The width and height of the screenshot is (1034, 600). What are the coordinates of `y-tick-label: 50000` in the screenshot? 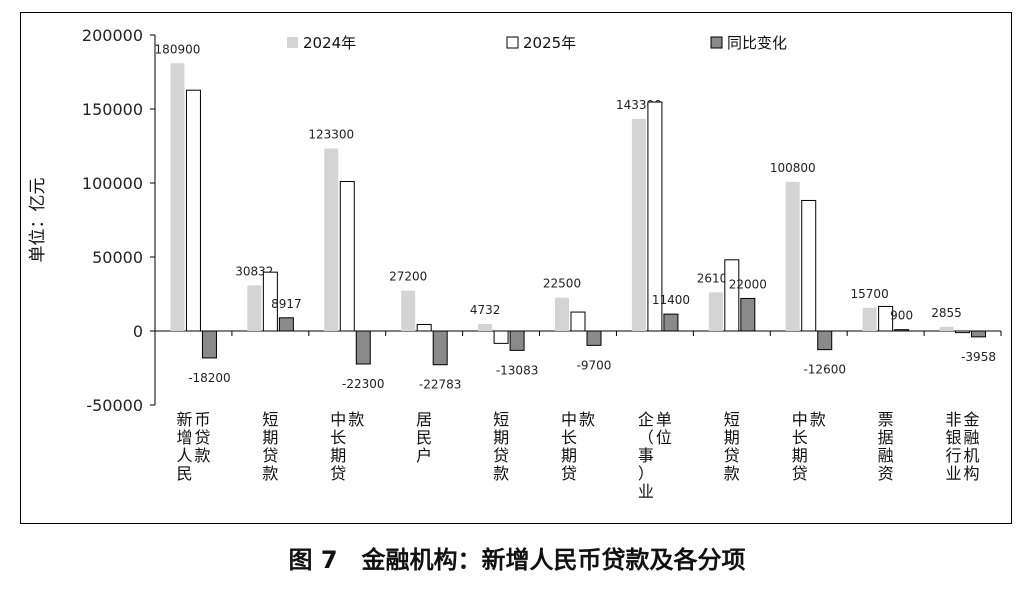 It's located at (117, 257).